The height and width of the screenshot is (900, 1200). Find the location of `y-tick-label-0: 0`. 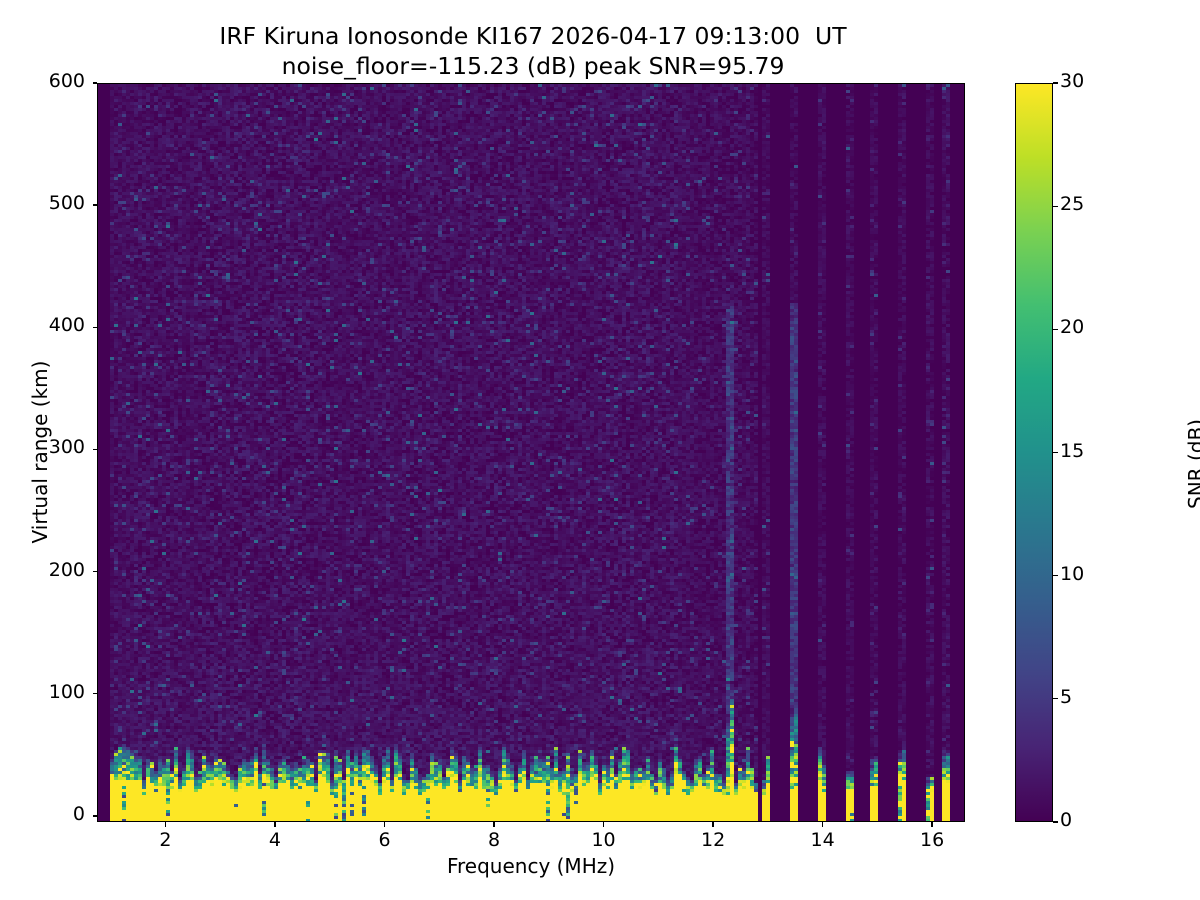

y-tick-label-0: 0 is located at coordinates (78, 813).